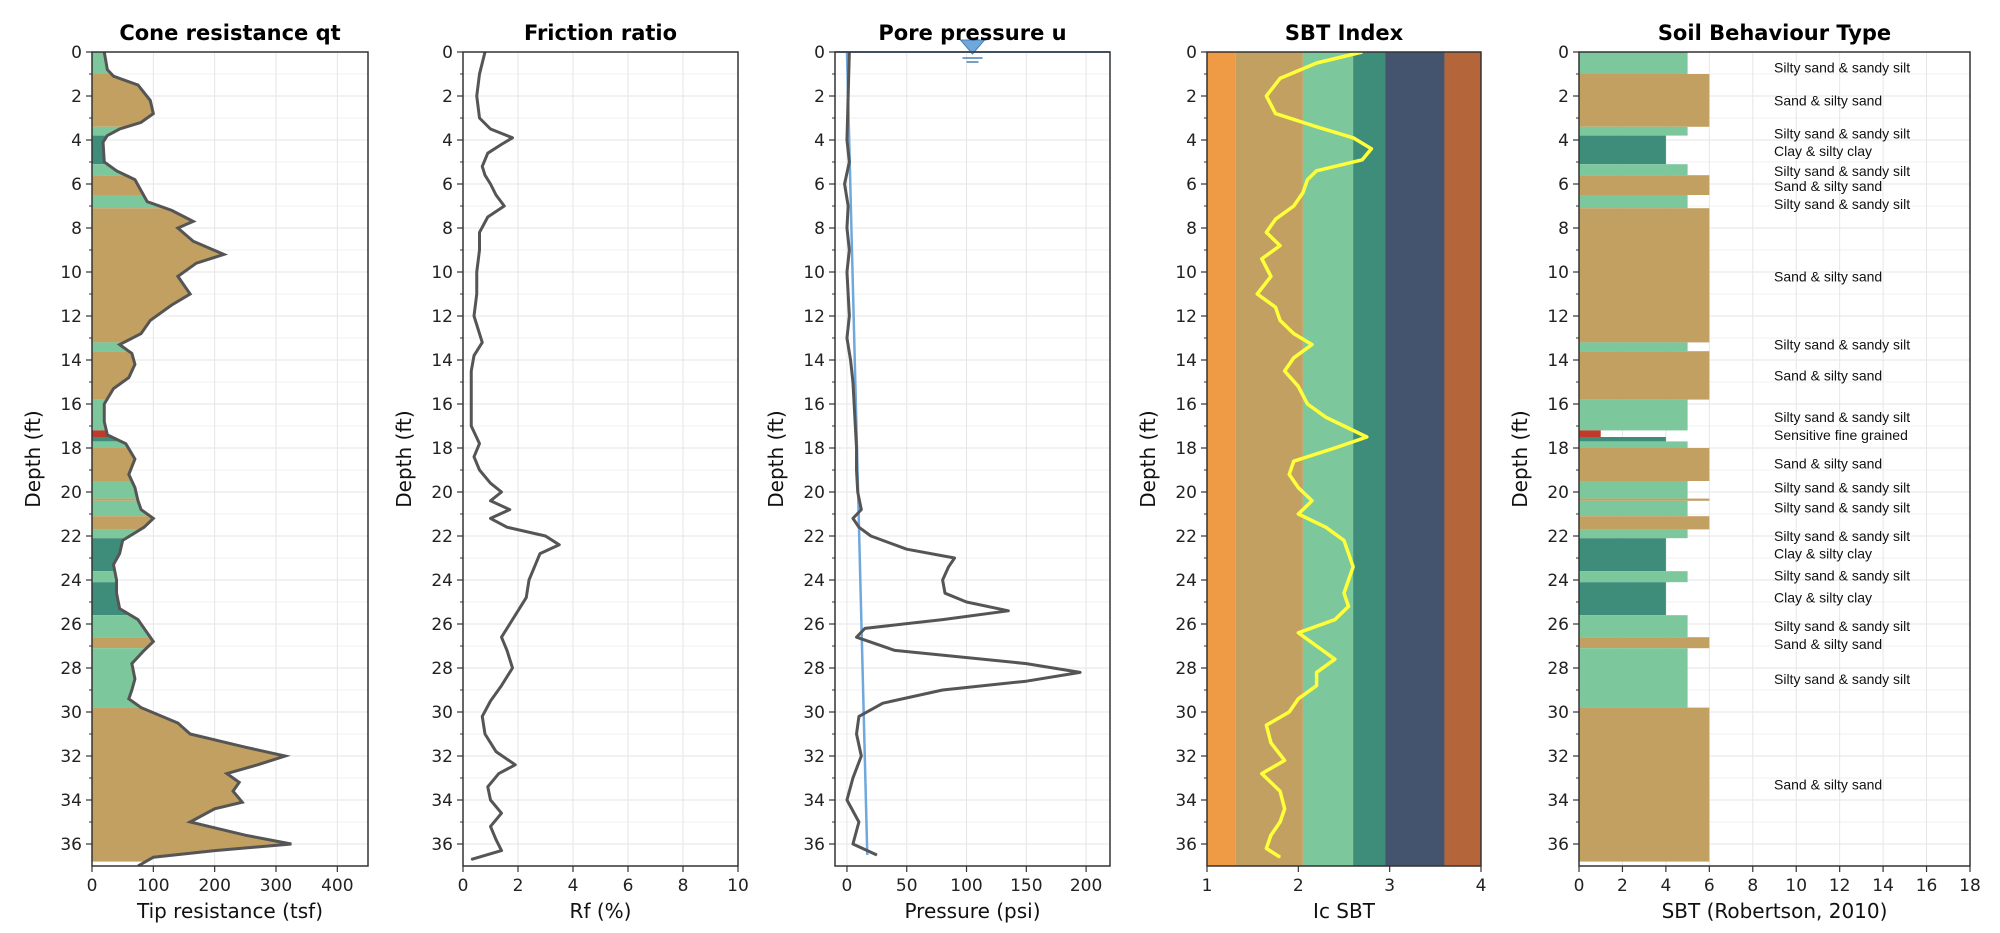 The image size is (2000, 933). What do you see at coordinates (1344, 33) in the screenshot?
I see `panel-title: SBT Index` at bounding box center [1344, 33].